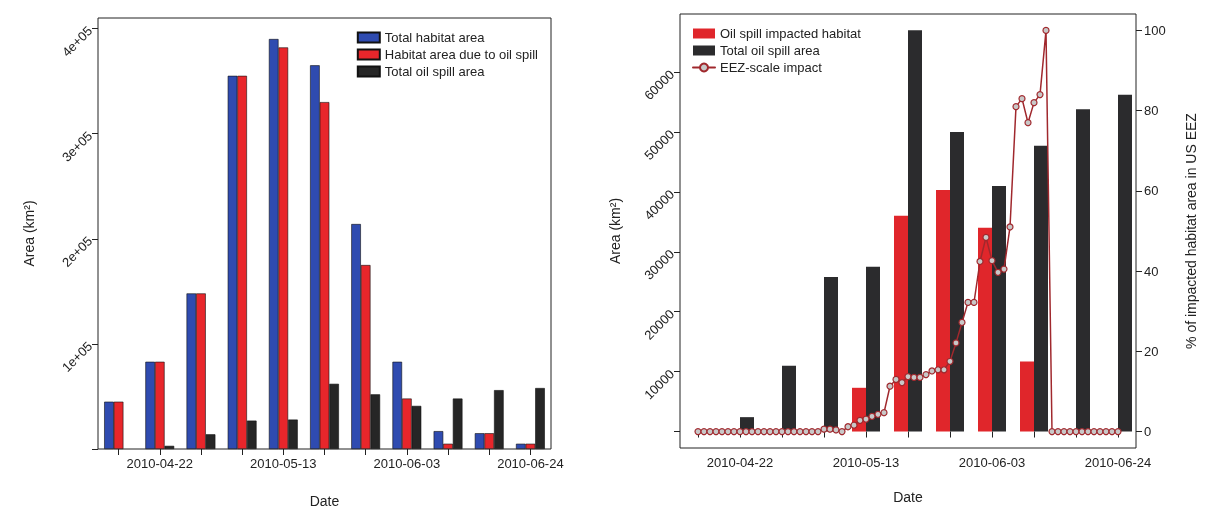 Image resolution: width=1211 pixels, height=522 pixels. Describe the element at coordinates (1151, 111) in the screenshot. I see `y2-tick-label: 80` at that location.